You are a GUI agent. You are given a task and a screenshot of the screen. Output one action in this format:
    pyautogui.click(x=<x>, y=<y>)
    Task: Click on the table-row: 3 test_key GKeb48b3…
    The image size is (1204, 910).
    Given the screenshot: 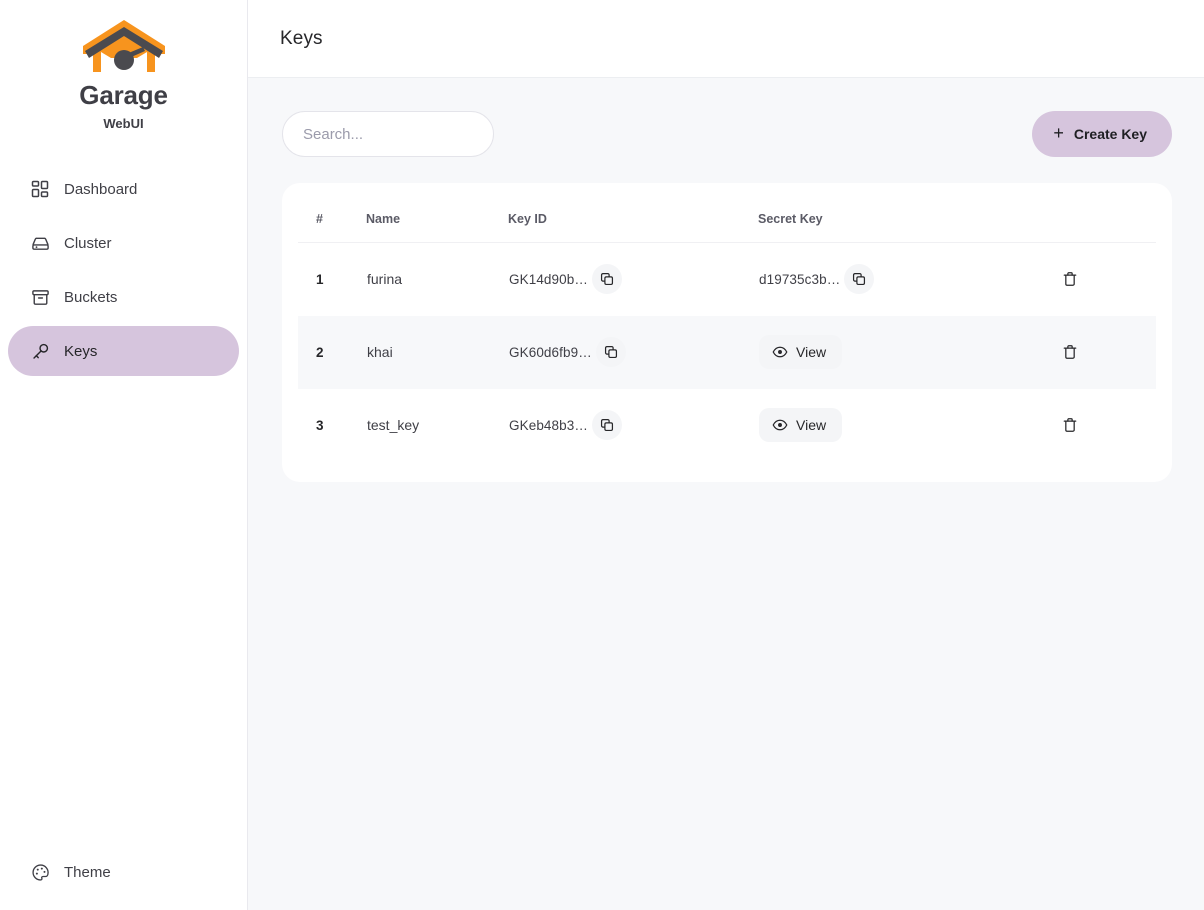 What is the action you would take?
    pyautogui.click(x=727, y=425)
    